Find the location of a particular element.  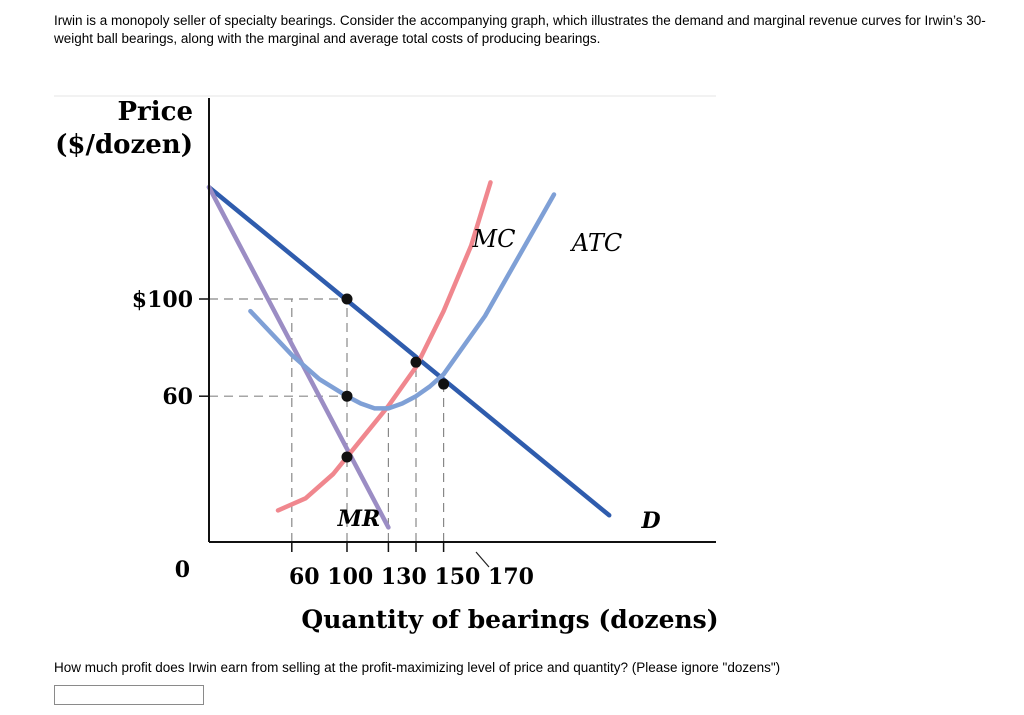

mr-curve-label: MR is located at coordinates (359, 519).